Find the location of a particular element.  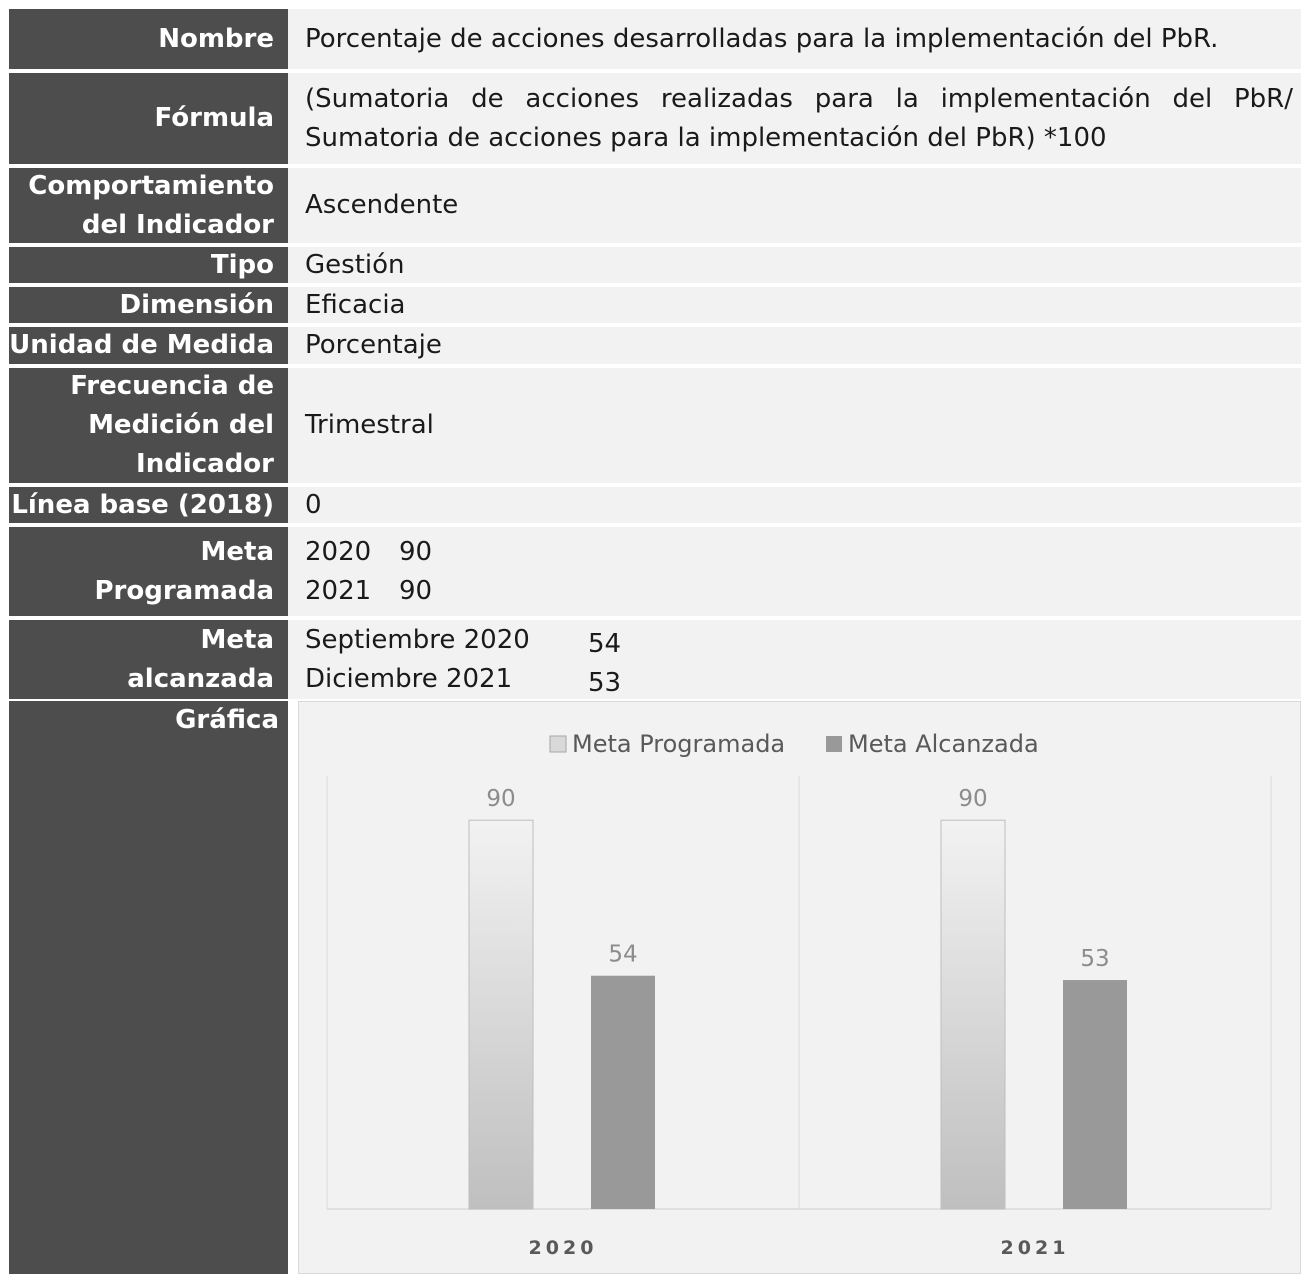

data-label: 53 is located at coordinates (1094, 959).